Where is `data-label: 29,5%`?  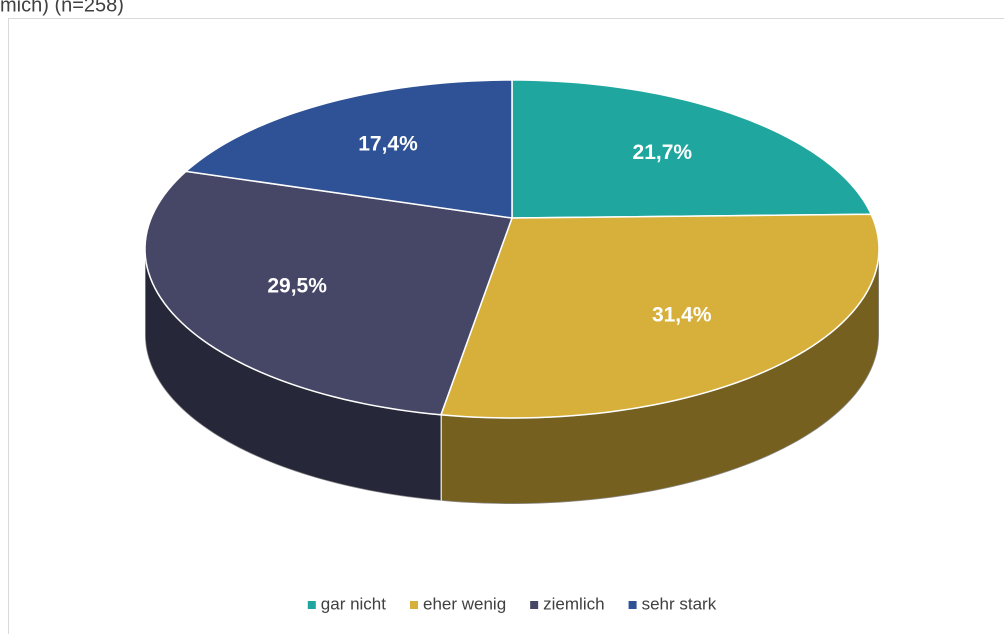 data-label: 29,5% is located at coordinates (297, 285).